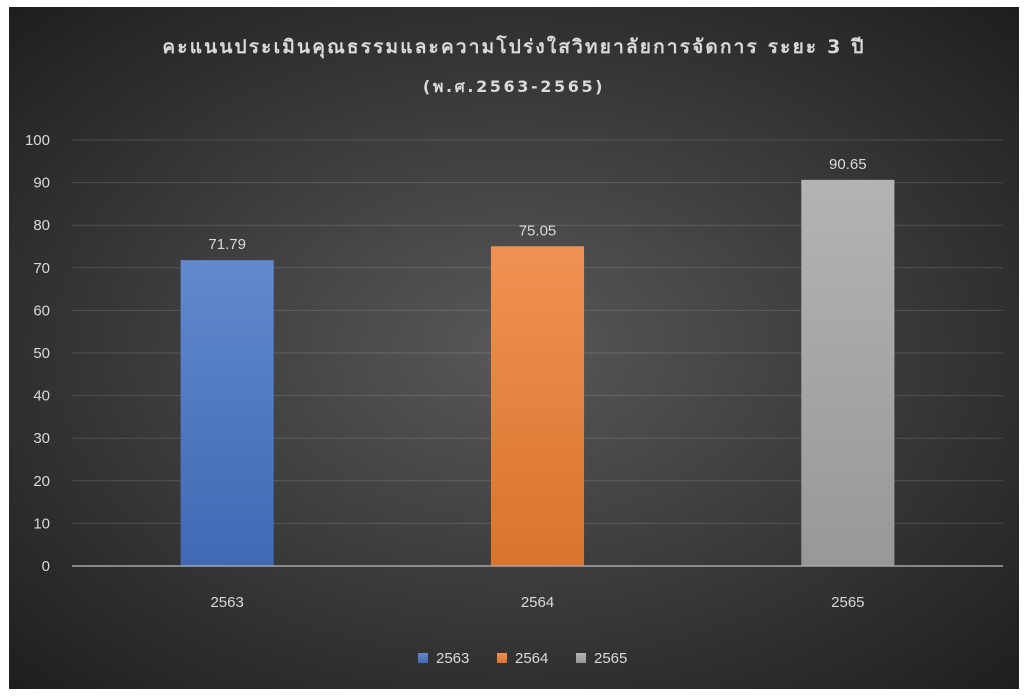 Image resolution: width=1026 pixels, height=696 pixels. I want to click on legend-label-2564: 2564, so click(531, 658).